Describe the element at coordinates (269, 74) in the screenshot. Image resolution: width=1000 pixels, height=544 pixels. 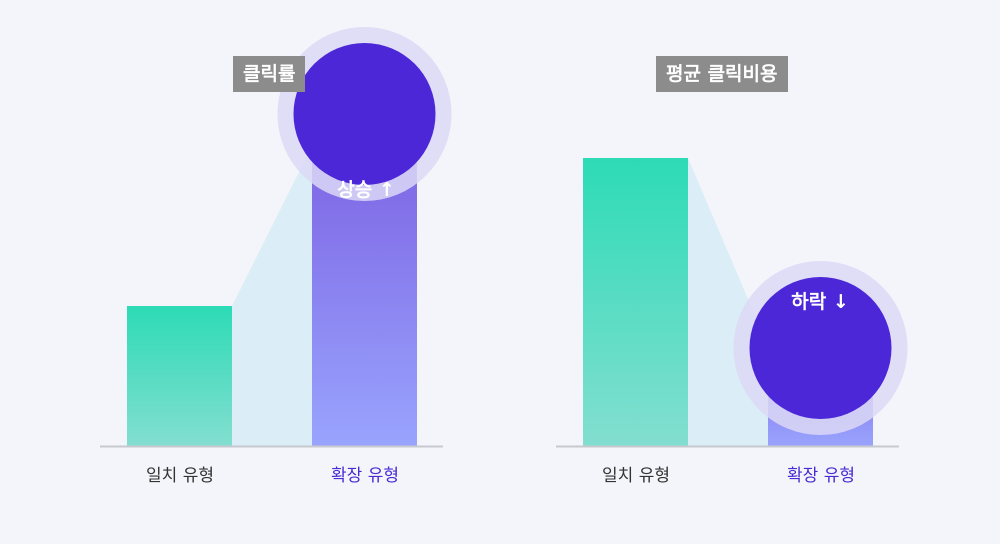
I see `chart-title: 클릭률` at that location.